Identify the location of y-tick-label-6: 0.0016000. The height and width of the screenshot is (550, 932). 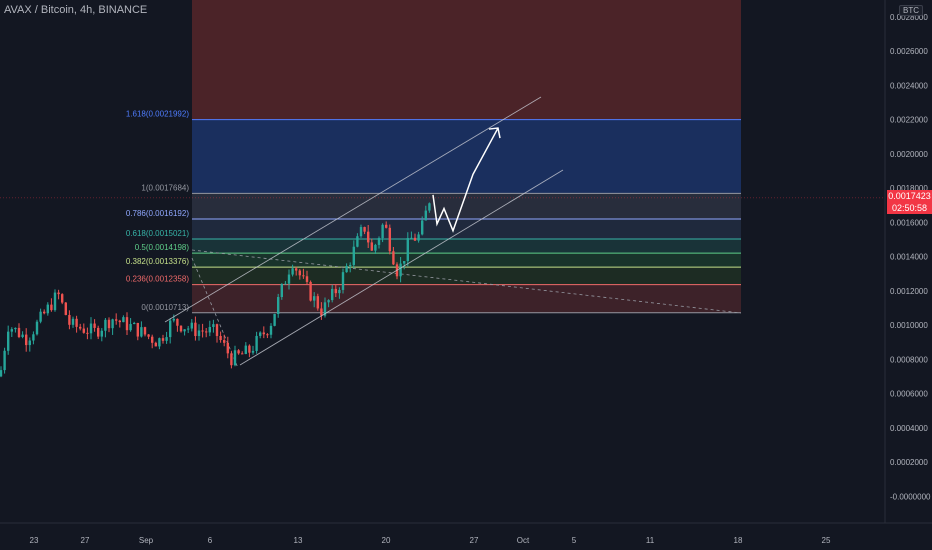
(909, 222).